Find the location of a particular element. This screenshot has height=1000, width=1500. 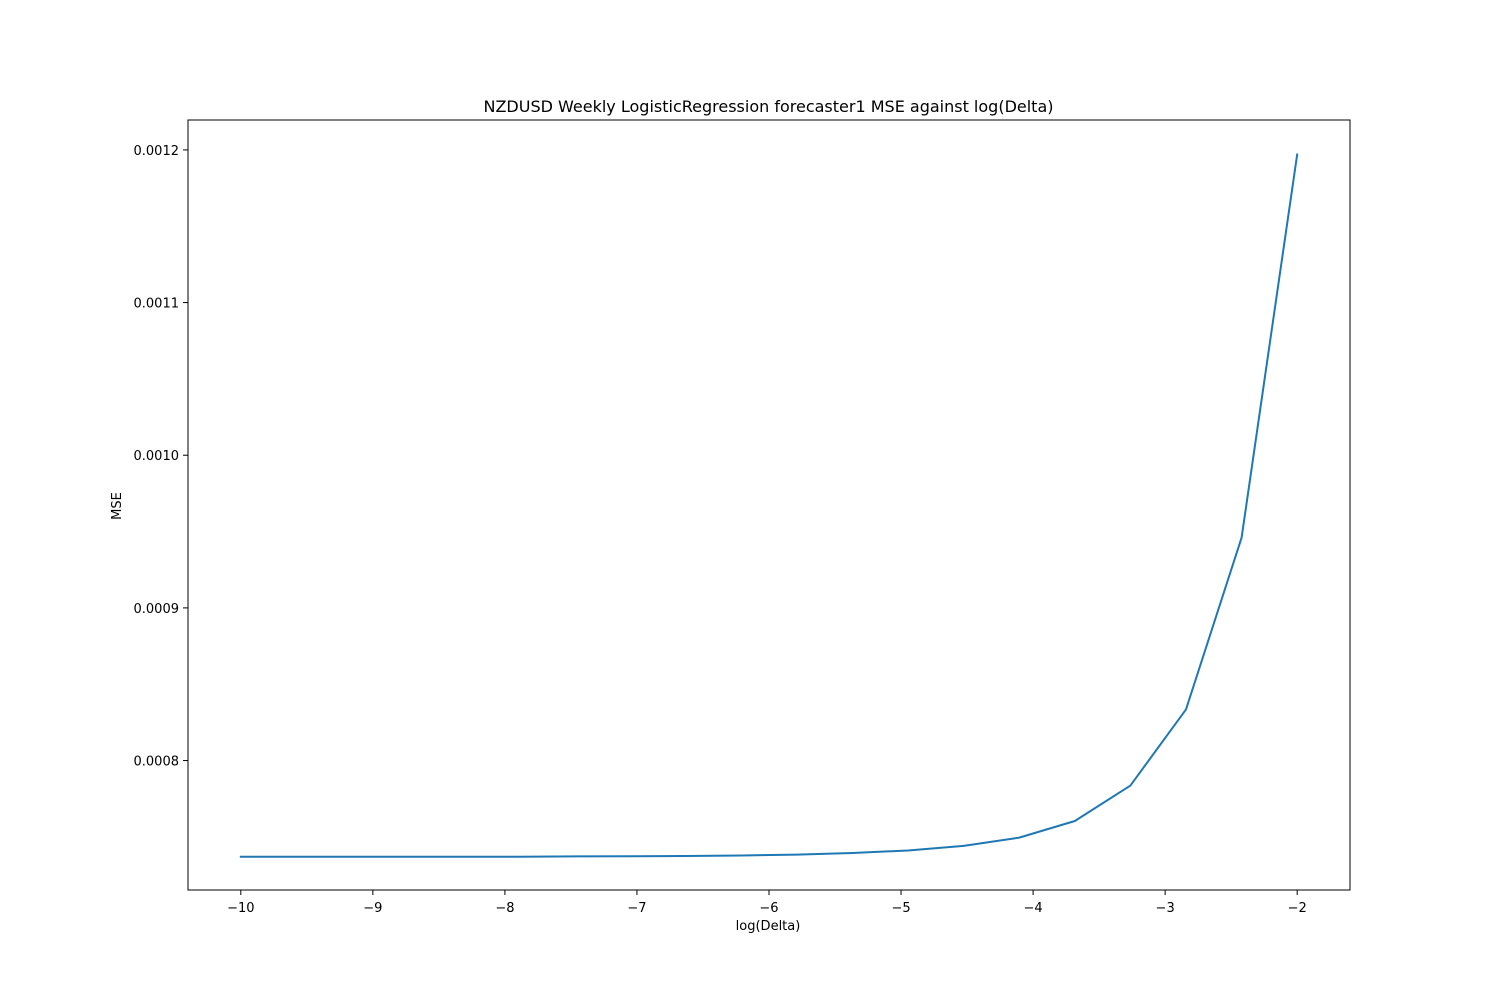

x-tick-label: −3 is located at coordinates (1165, 908).